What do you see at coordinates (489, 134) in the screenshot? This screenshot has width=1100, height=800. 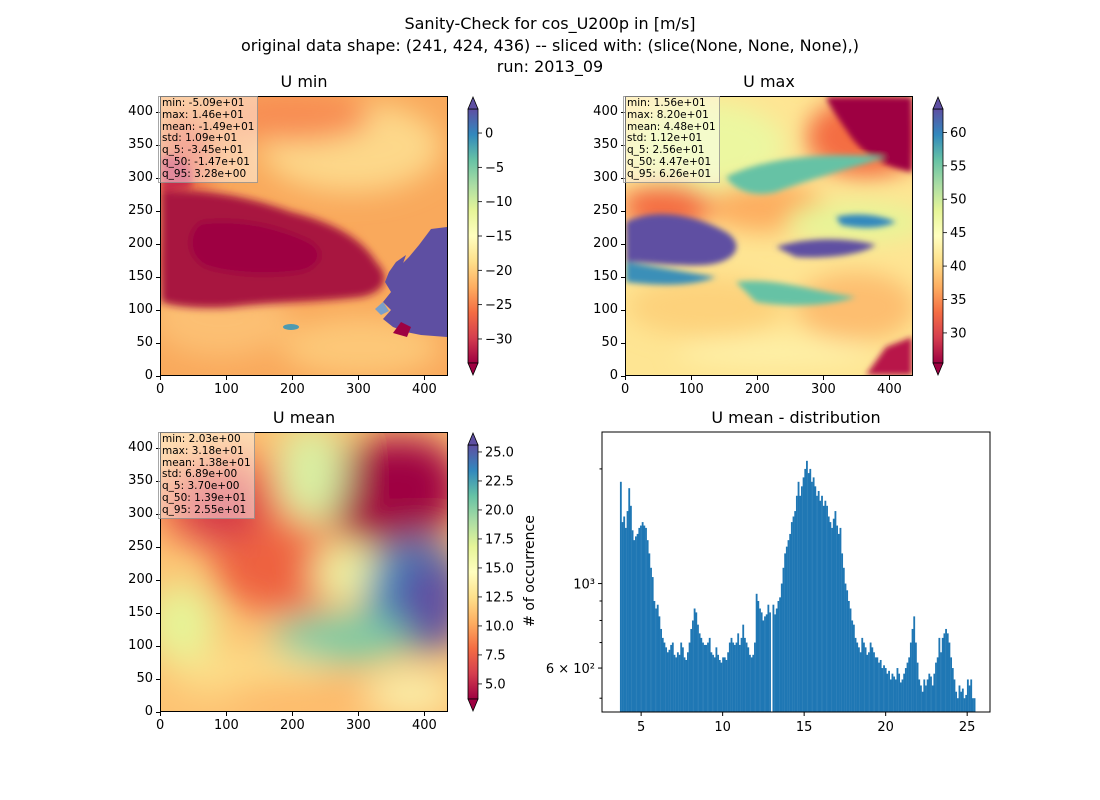 I see `colorbar-tick-label: 0` at bounding box center [489, 134].